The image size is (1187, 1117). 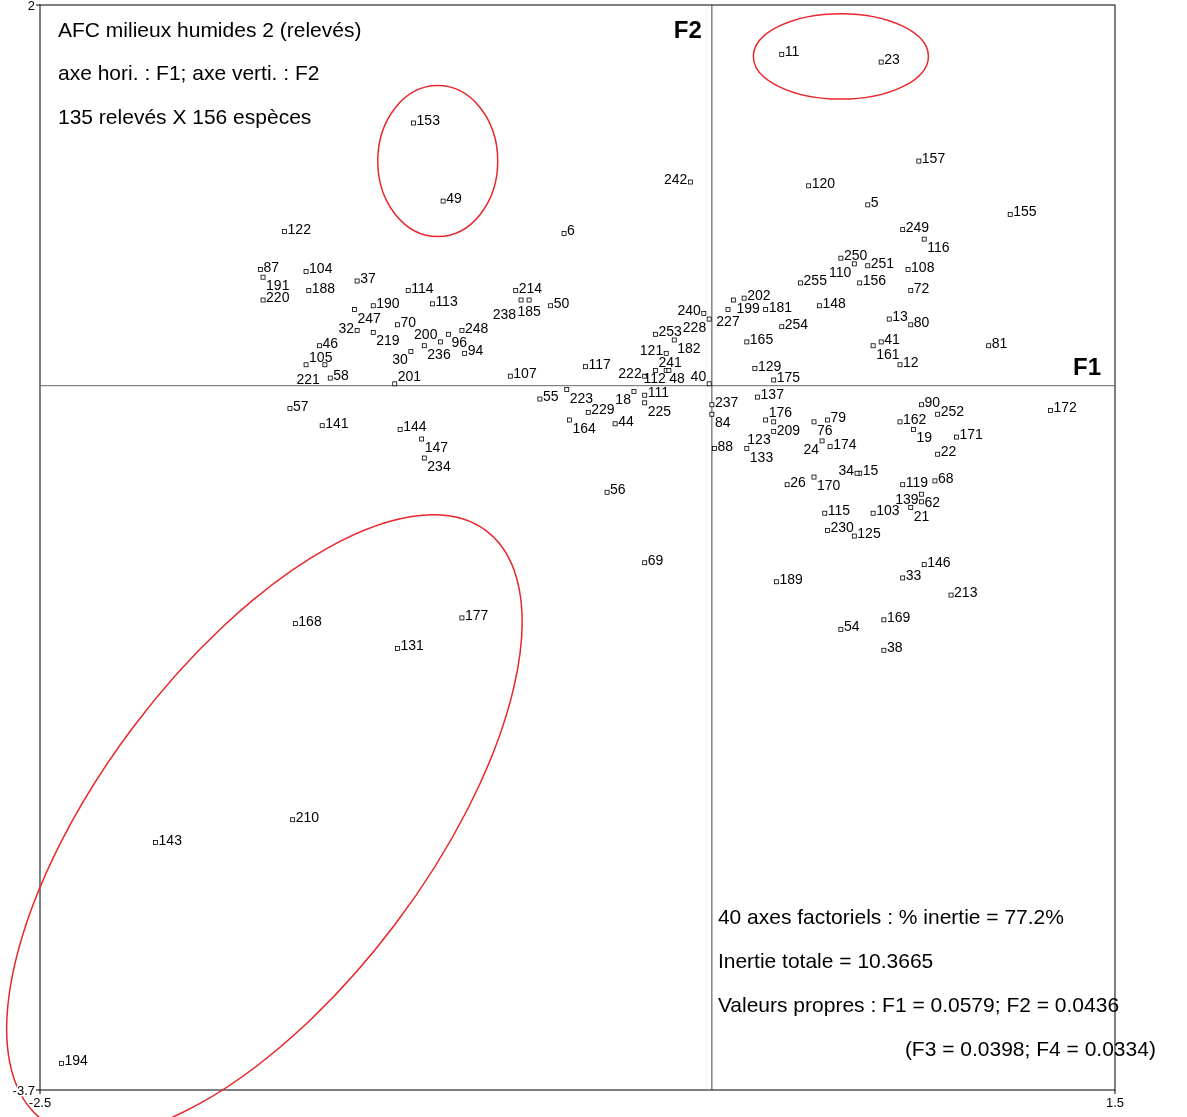 I want to click on annotation: 88, so click(x=725, y=445).